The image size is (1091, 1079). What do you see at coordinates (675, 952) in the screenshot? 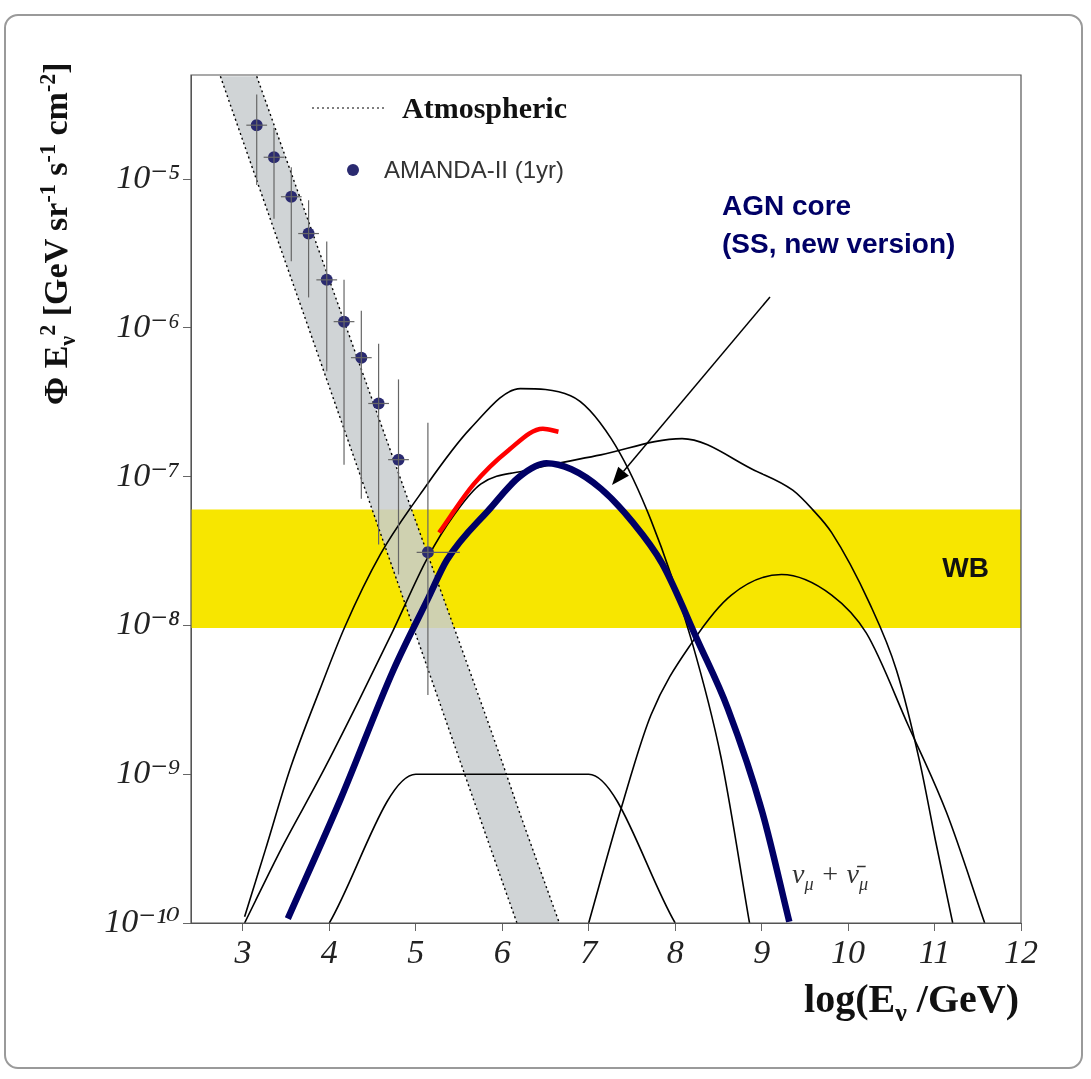
I see `x-tick-label: 8` at bounding box center [675, 952].